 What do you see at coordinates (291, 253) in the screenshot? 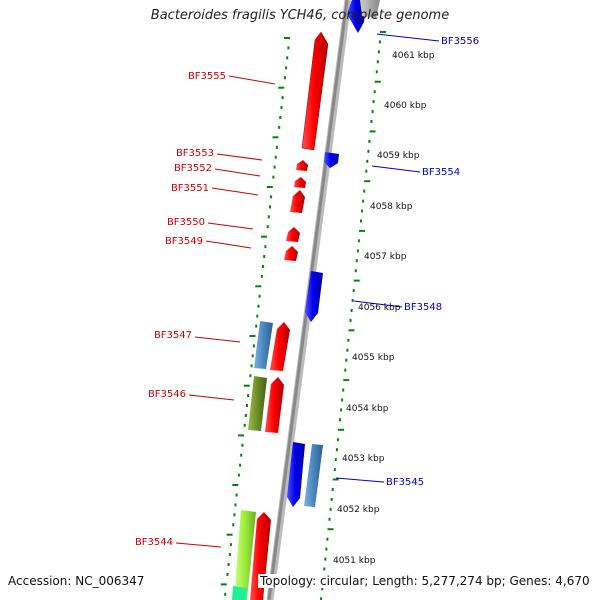
I see `gene-arrow-bf3549` at bounding box center [291, 253].